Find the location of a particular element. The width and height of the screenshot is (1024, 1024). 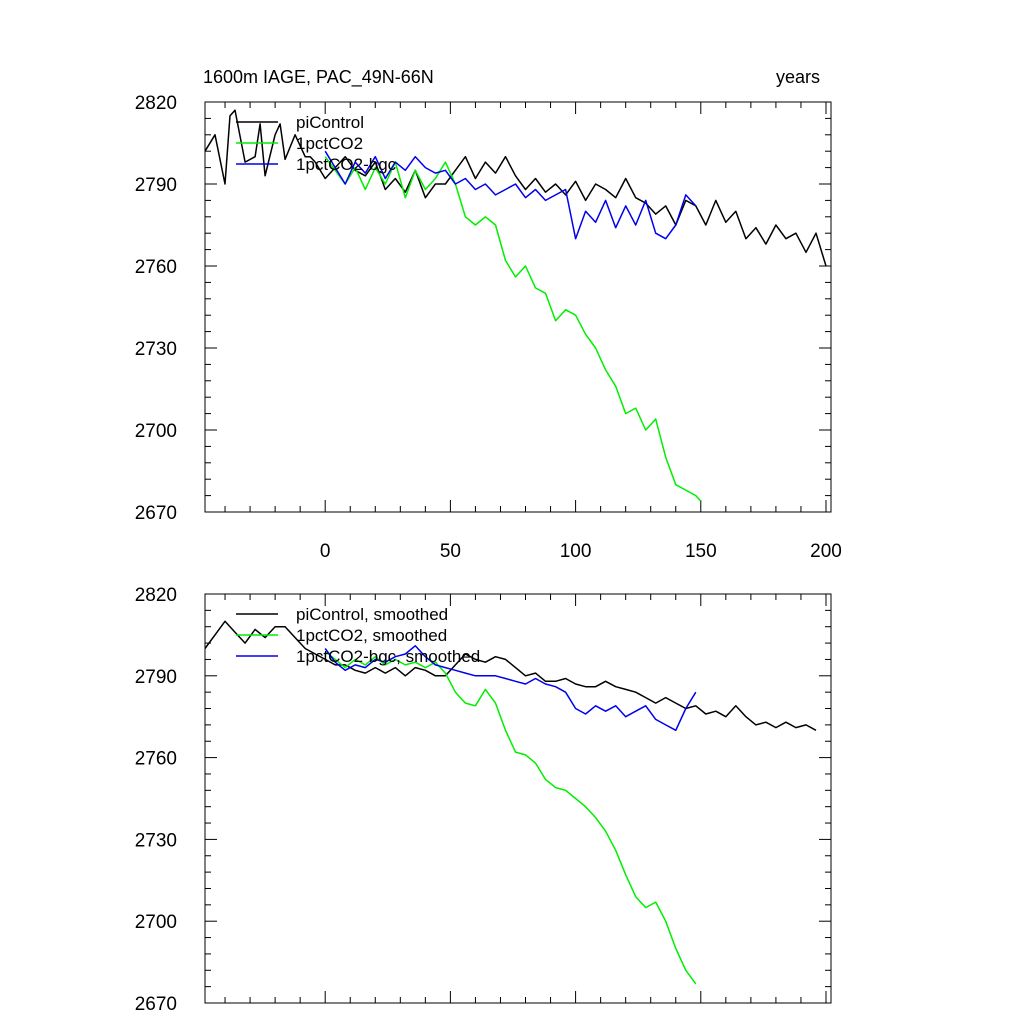

legend-label: 1pctCO2-bgc is located at coordinates (346, 164).